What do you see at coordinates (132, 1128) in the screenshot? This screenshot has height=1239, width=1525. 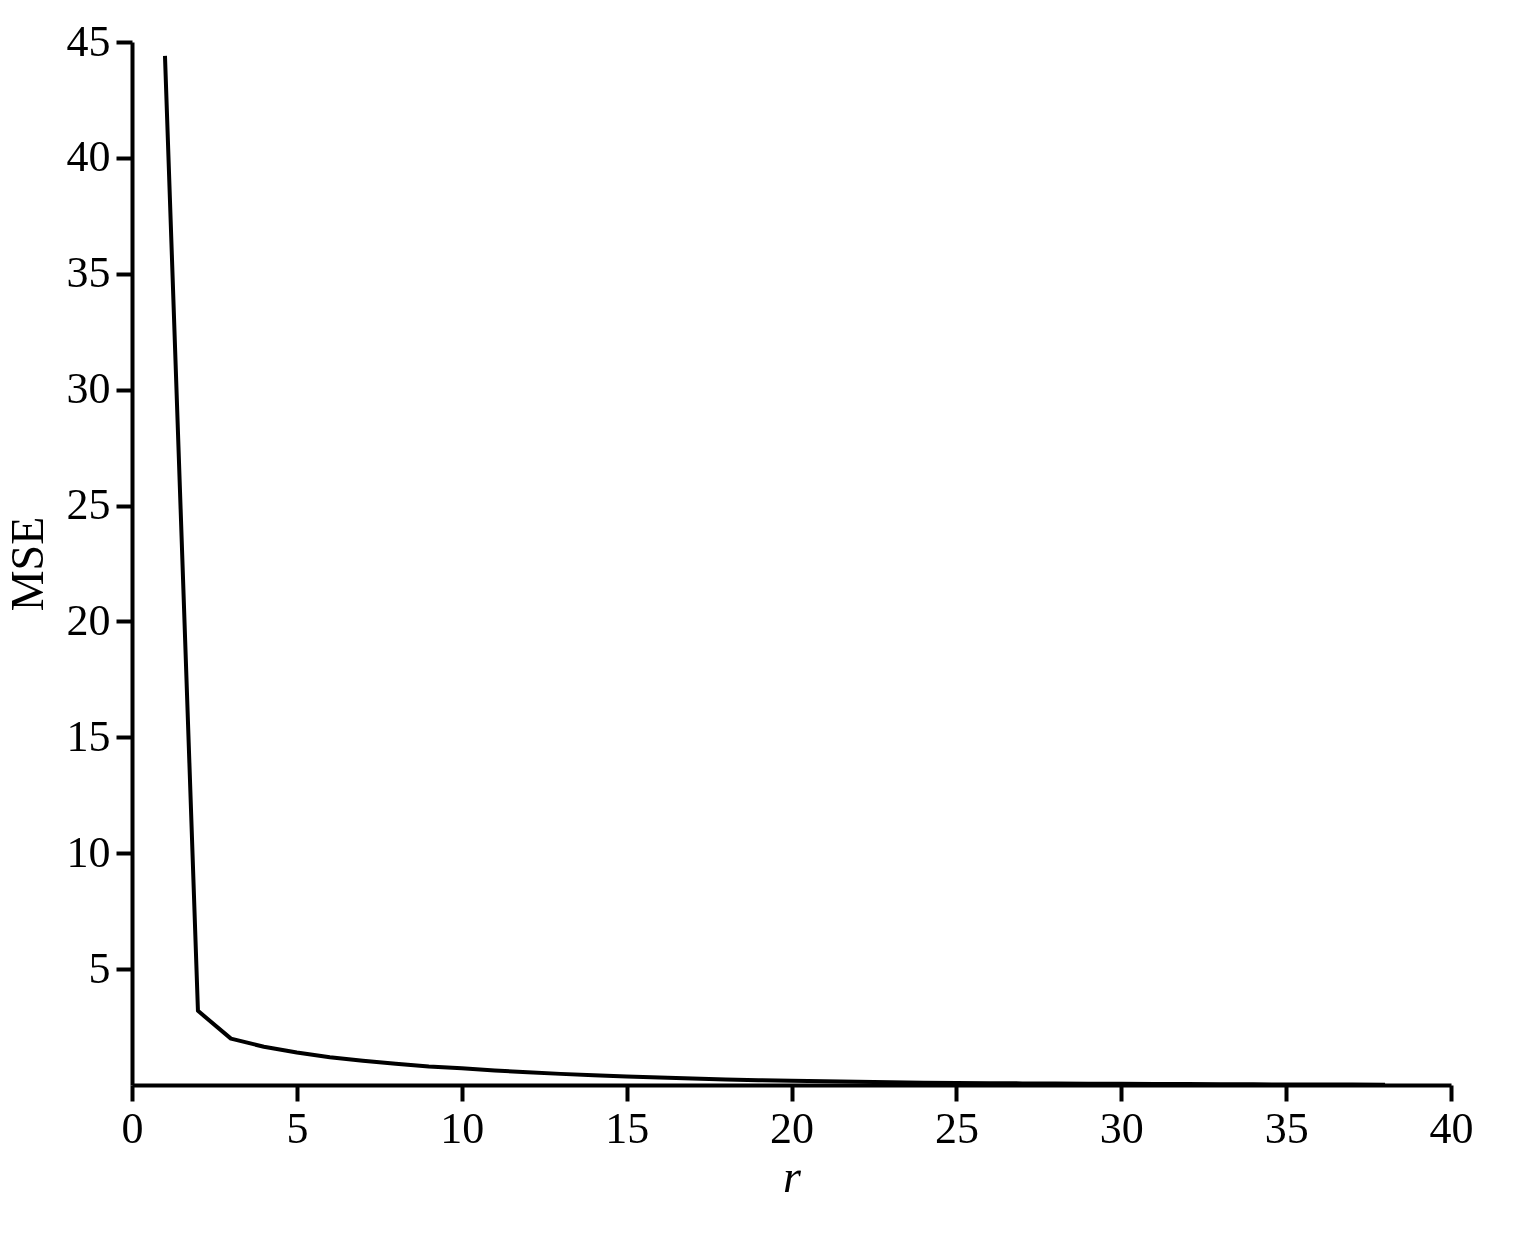 I see `x-tick-label: 0` at bounding box center [132, 1128].